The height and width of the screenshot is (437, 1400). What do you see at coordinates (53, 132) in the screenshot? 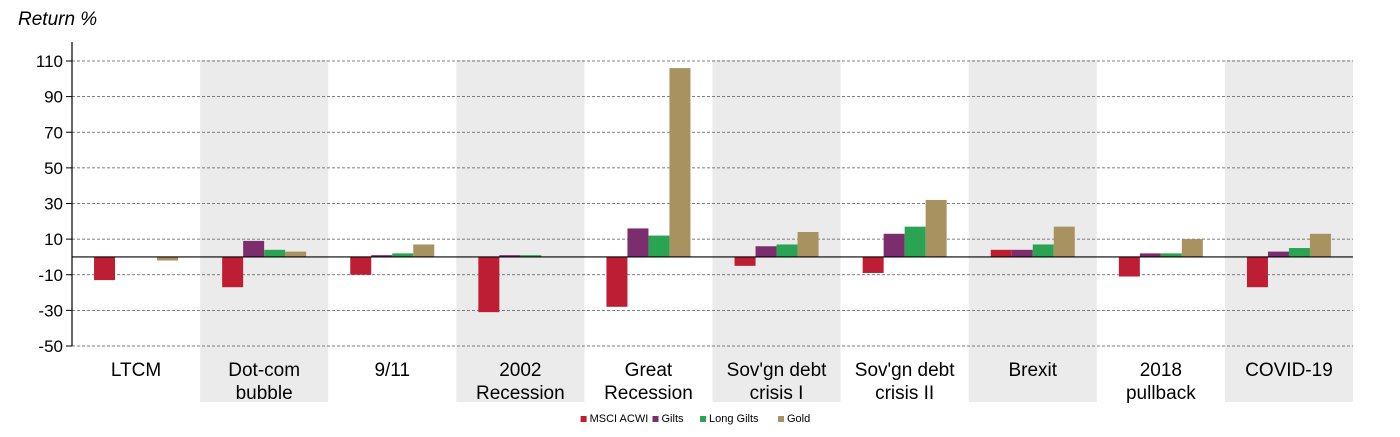
I see `y-tick-label: 70` at bounding box center [53, 132].